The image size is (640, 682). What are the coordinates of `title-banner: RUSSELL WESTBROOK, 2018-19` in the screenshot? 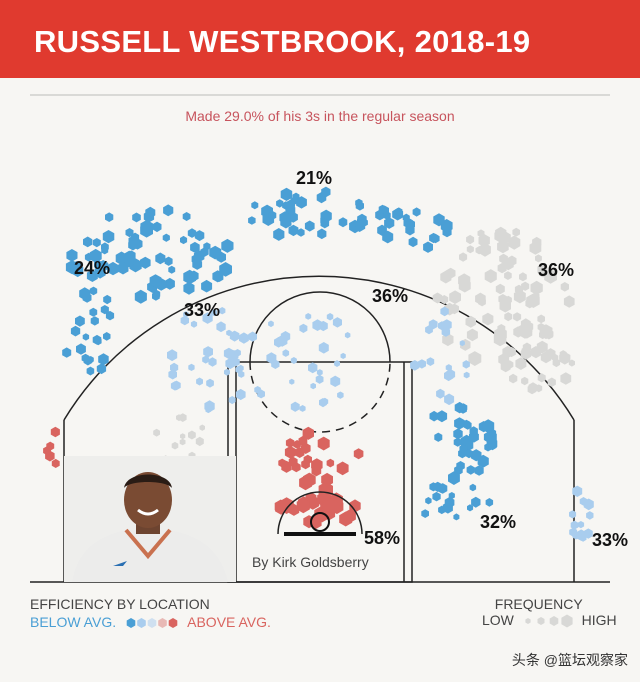 It's located at (320, 39).